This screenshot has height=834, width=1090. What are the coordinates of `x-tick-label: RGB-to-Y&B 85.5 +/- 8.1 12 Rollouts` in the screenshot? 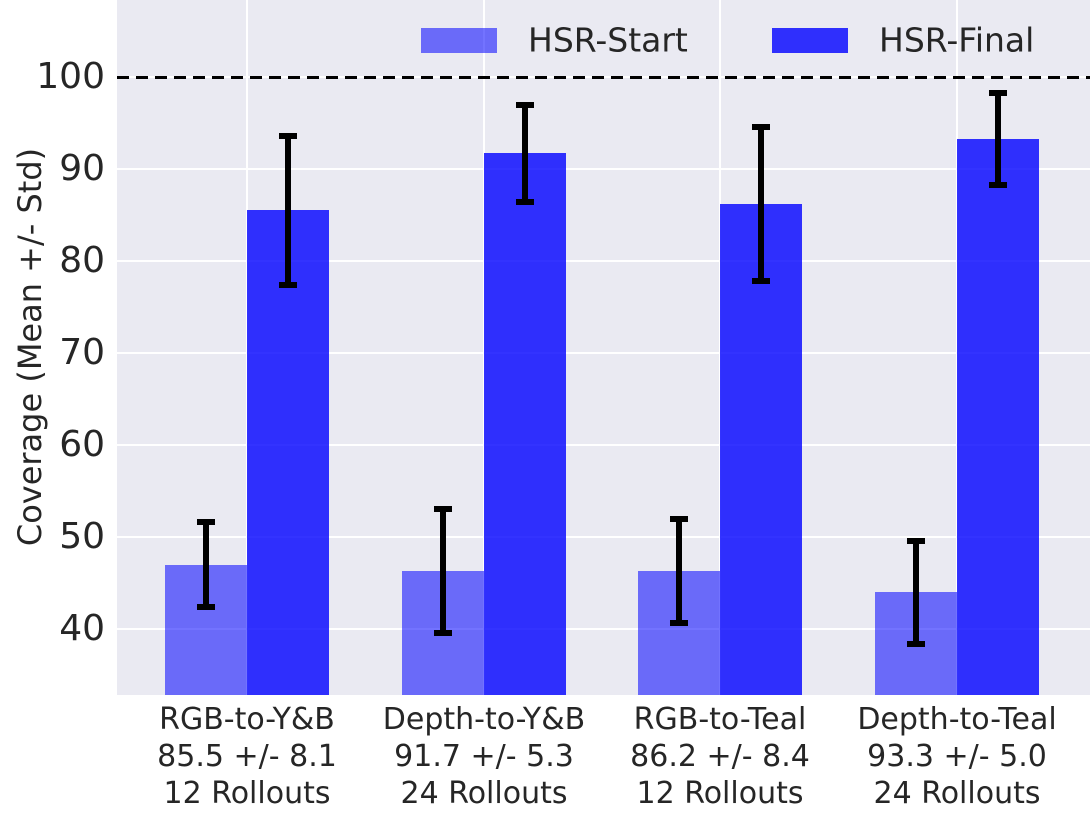 It's located at (247, 756).